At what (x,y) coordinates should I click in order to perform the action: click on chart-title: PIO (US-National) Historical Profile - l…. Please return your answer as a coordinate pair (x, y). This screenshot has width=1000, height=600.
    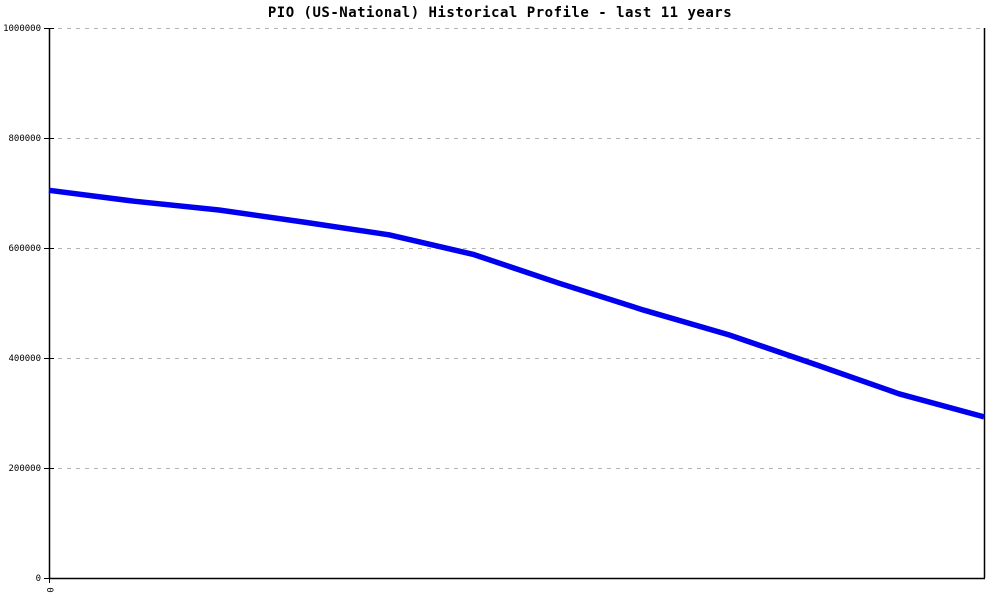
    Looking at the image, I should click on (500, 13).